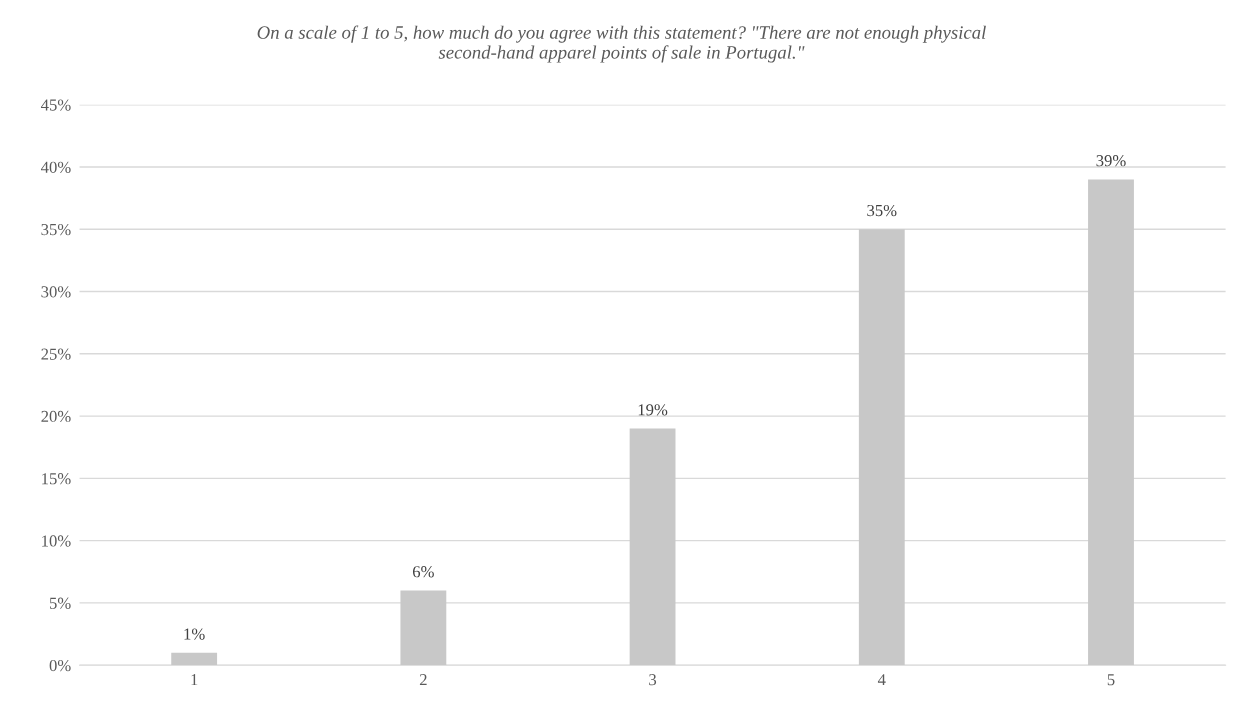 The height and width of the screenshot is (727, 1243). What do you see at coordinates (60, 665) in the screenshot?
I see `y-tick-label: 0%` at bounding box center [60, 665].